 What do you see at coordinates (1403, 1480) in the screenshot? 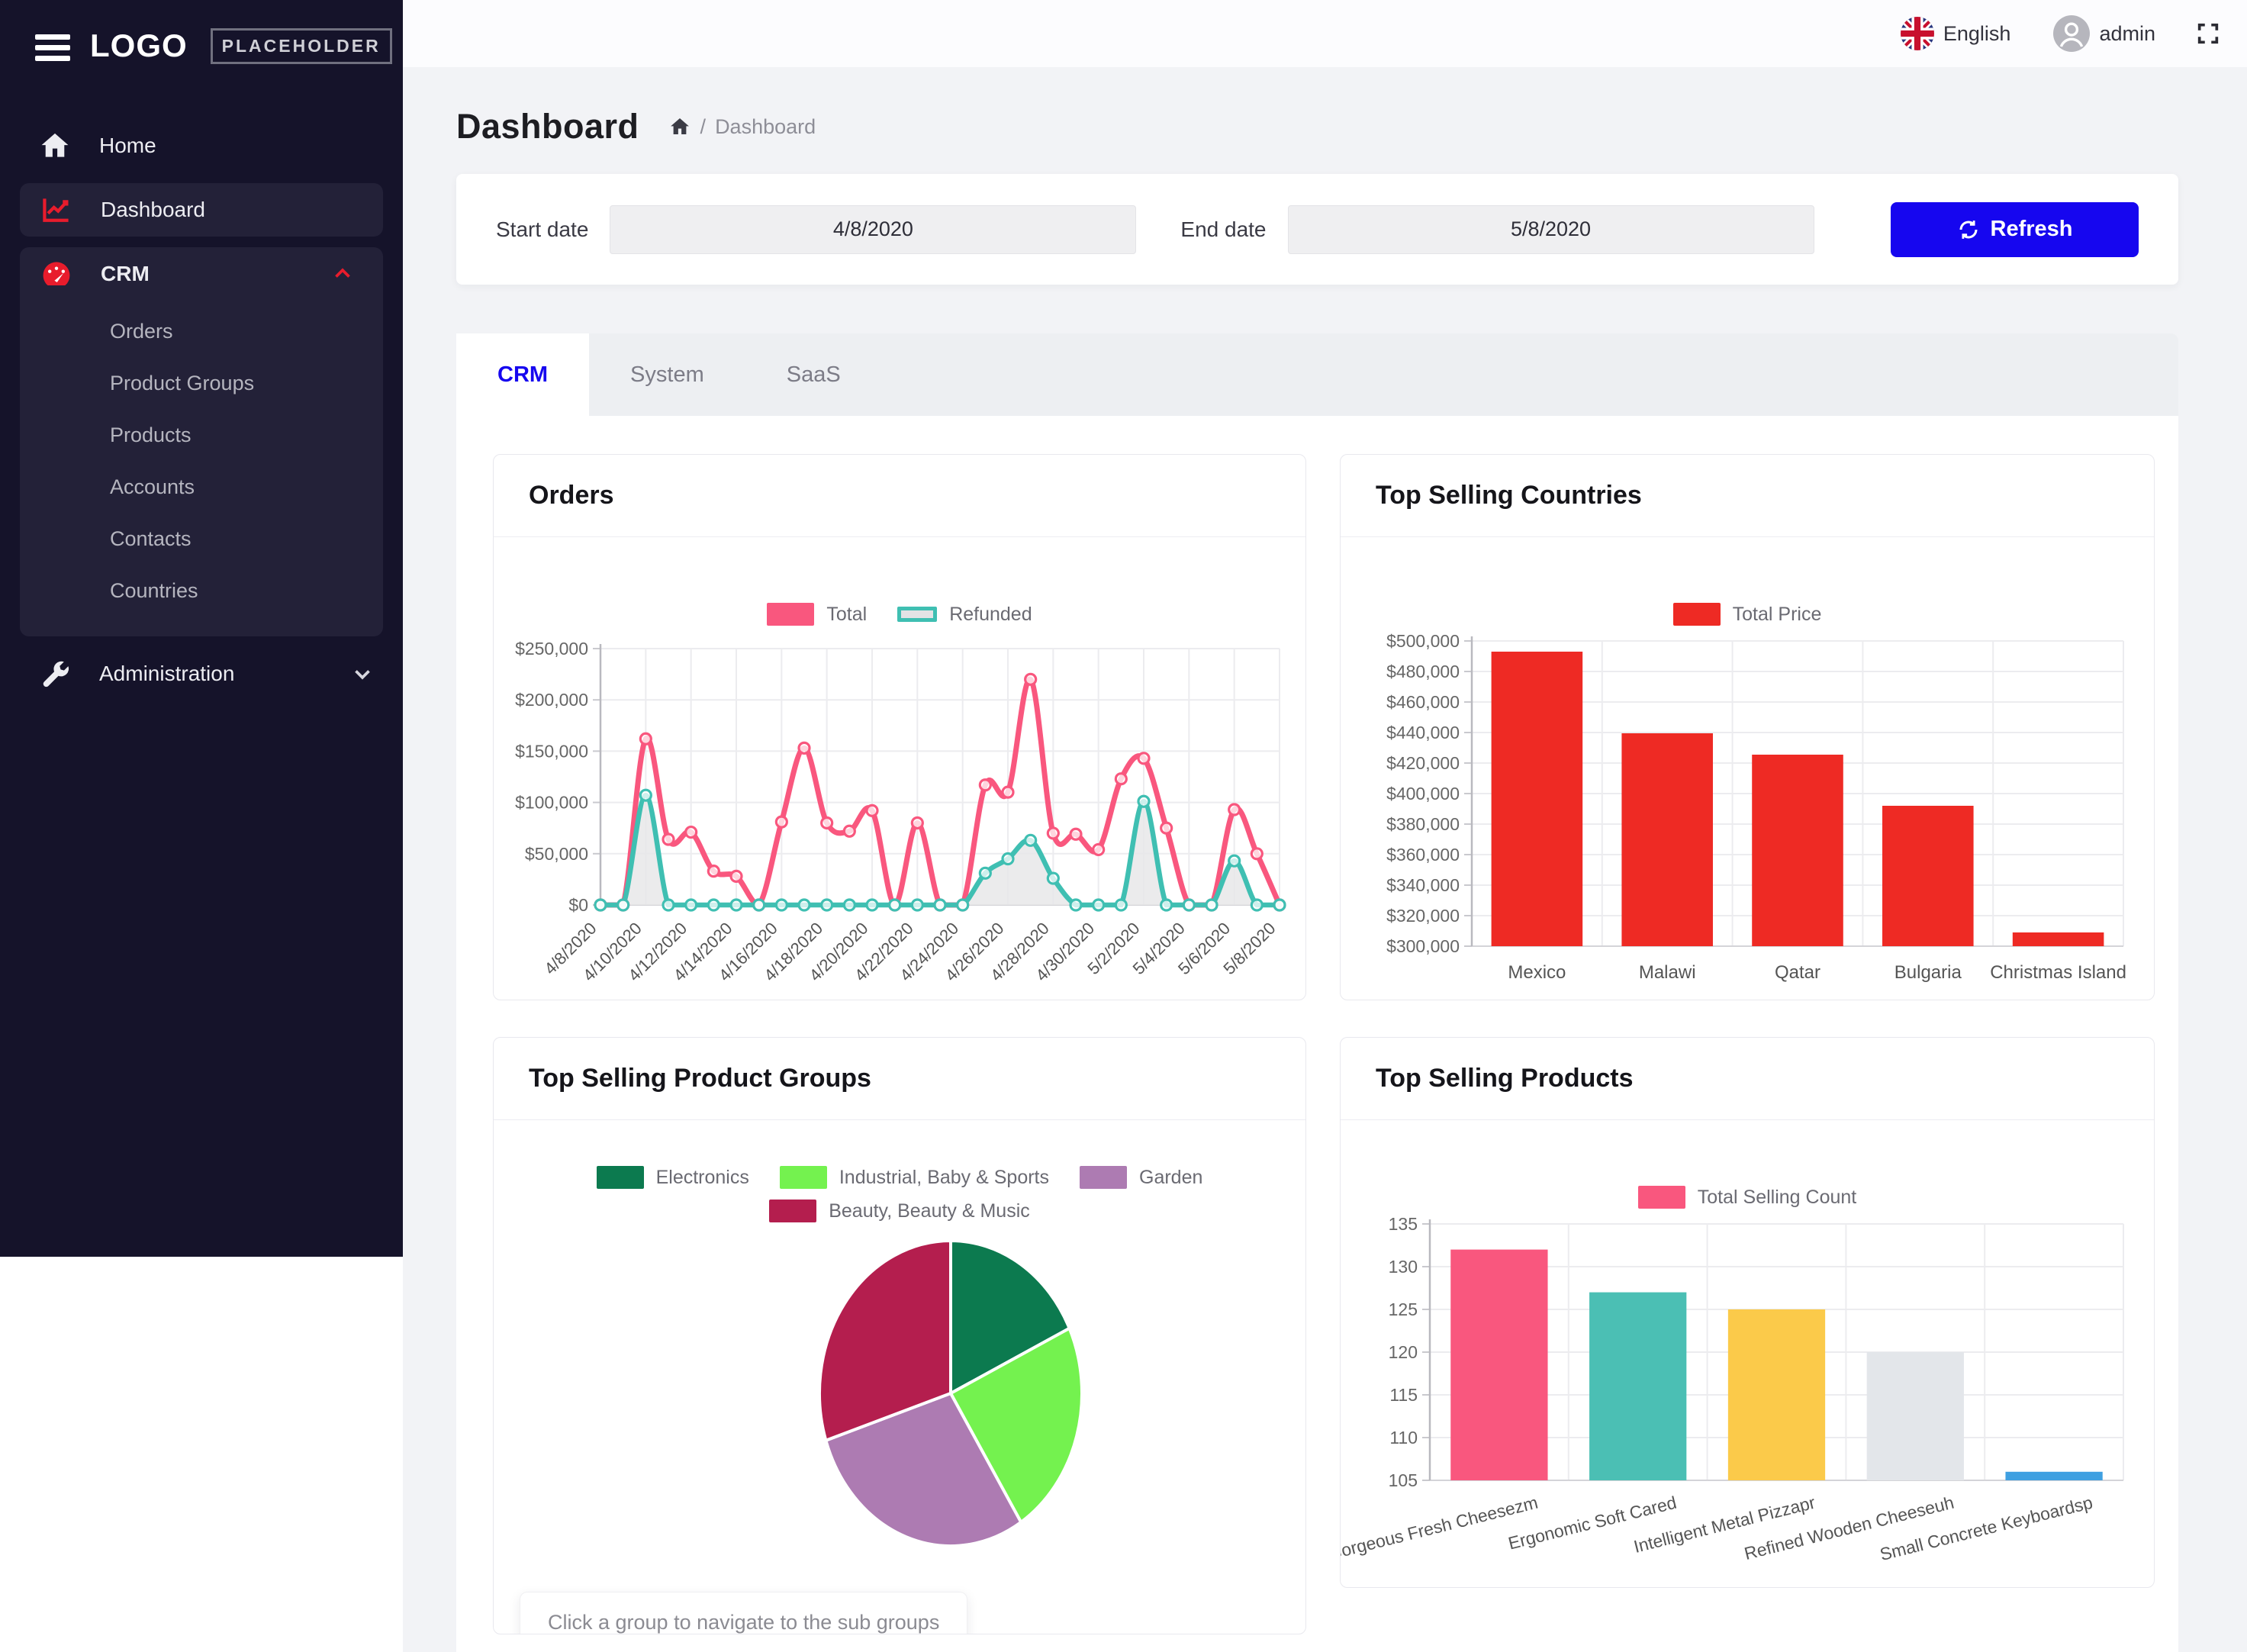
I see `svg-text: 105` at bounding box center [1403, 1480].